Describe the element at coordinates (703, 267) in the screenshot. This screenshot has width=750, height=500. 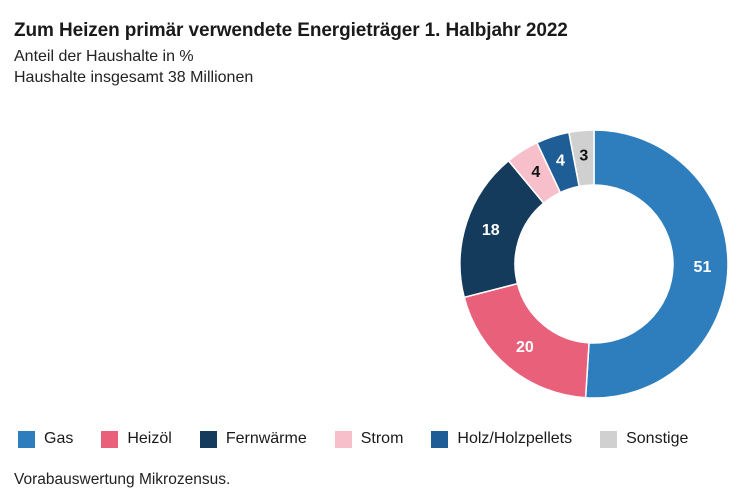
I see `slice-label-gas: 51` at that location.